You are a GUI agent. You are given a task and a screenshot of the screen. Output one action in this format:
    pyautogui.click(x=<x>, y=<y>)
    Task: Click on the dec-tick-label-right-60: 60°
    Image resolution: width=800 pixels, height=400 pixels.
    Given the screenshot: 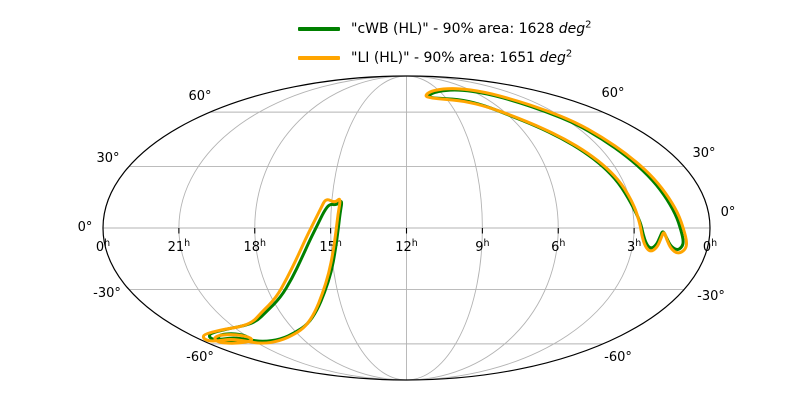 What is the action you would take?
    pyautogui.click(x=612, y=93)
    